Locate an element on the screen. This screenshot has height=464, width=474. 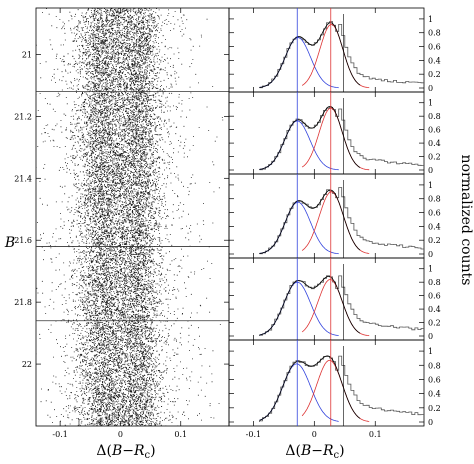
scatter-x-tick-label: -0.1 is located at coordinates (59, 434).